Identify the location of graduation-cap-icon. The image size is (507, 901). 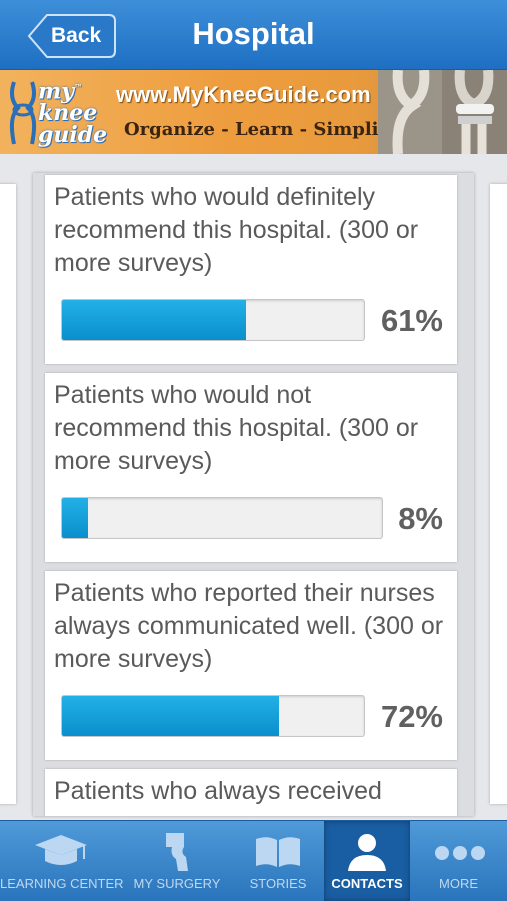
(61, 850).